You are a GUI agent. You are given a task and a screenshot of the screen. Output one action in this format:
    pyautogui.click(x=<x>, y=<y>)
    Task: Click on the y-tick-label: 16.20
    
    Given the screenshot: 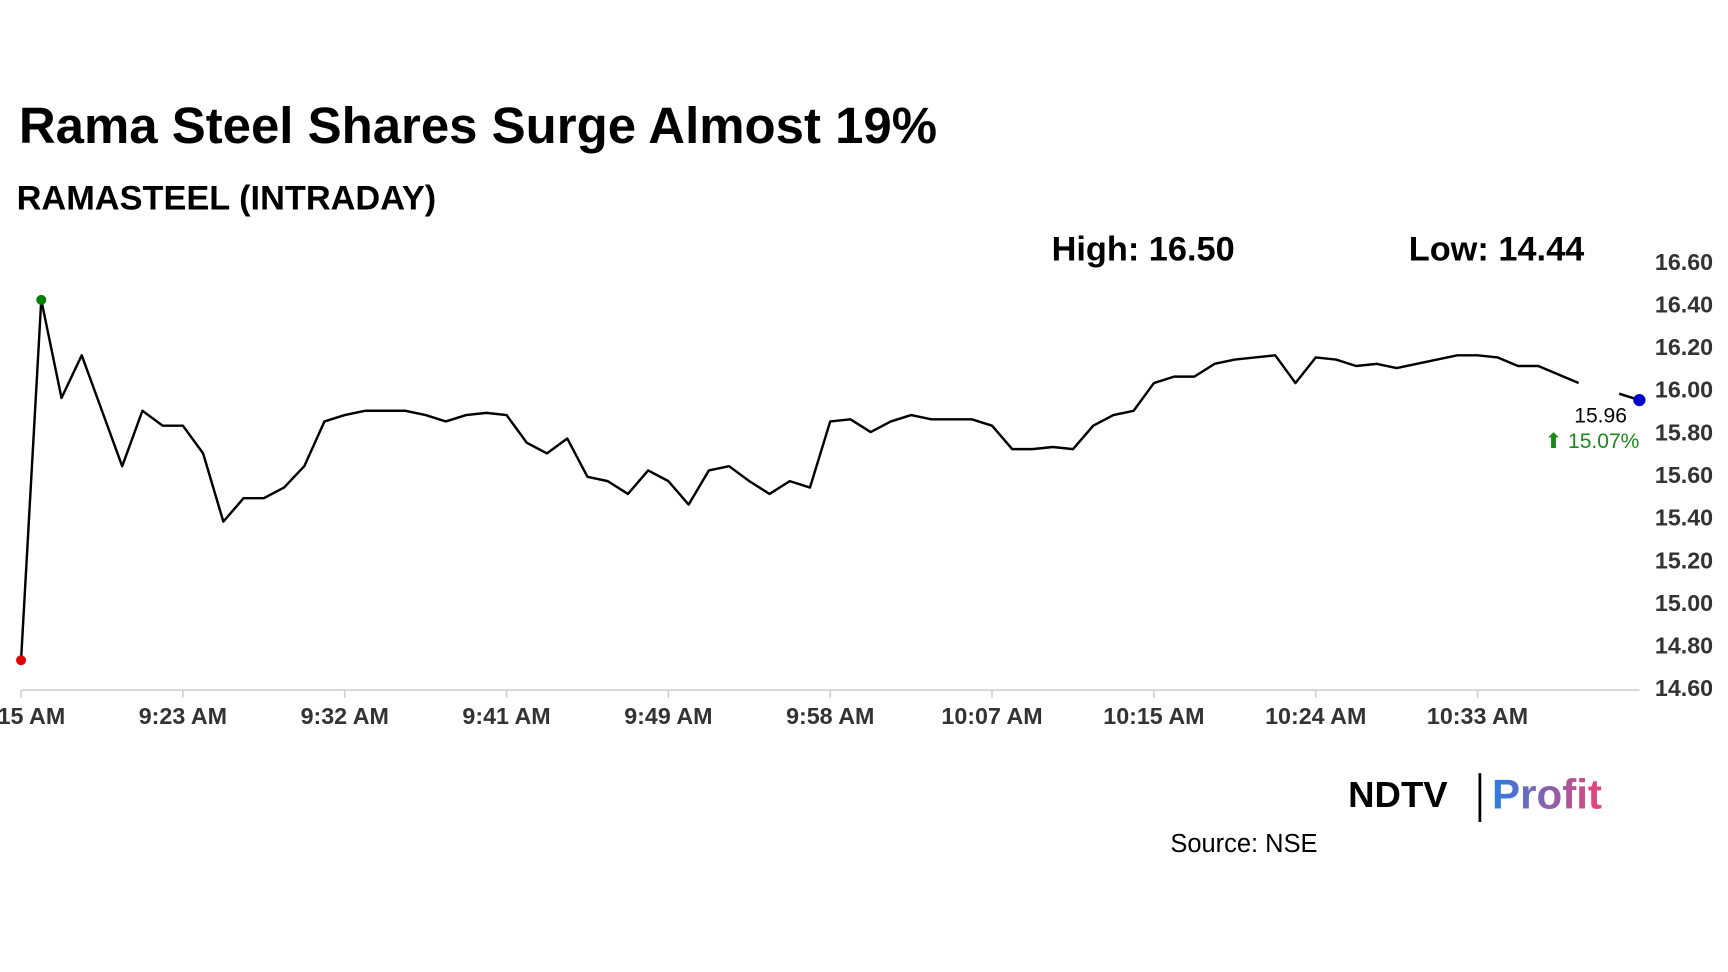 What is the action you would take?
    pyautogui.click(x=1684, y=347)
    